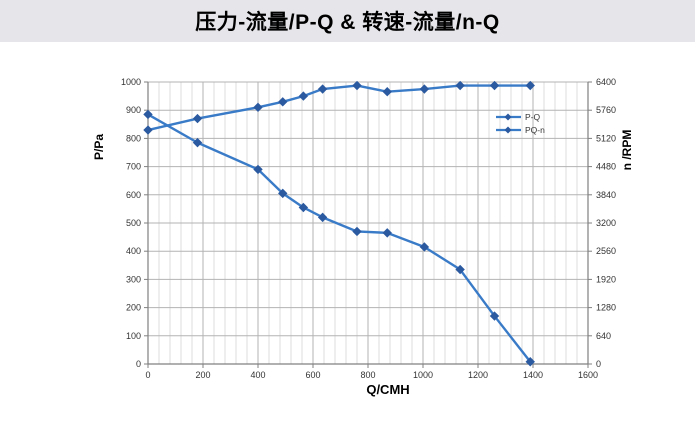 The image size is (695, 431). I want to click on y-left-tick-label: 800, so click(133, 138).